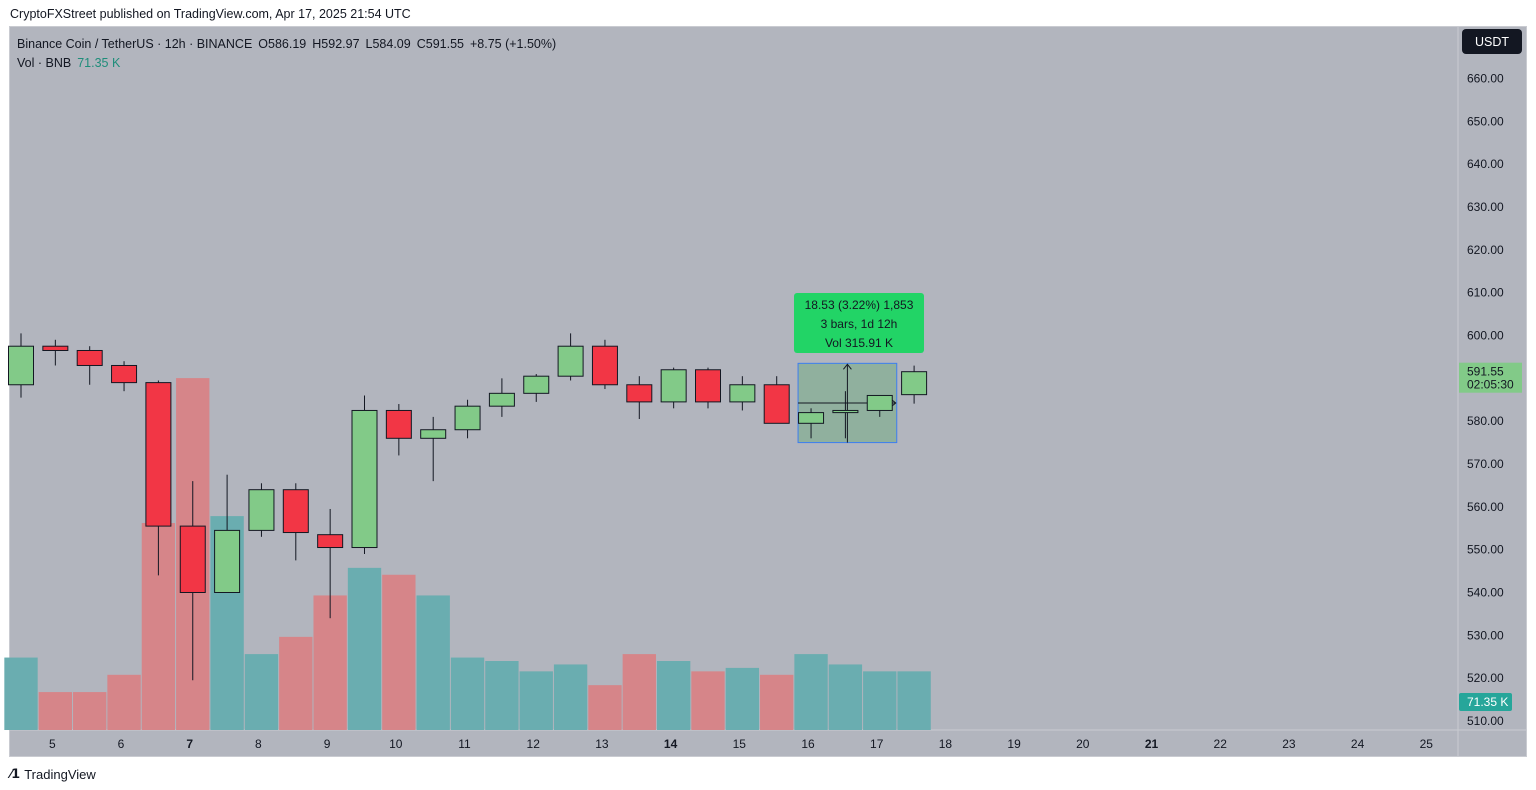 This screenshot has width=1536, height=790. What do you see at coordinates (258, 744) in the screenshot?
I see `time-tick-label: 8` at bounding box center [258, 744].